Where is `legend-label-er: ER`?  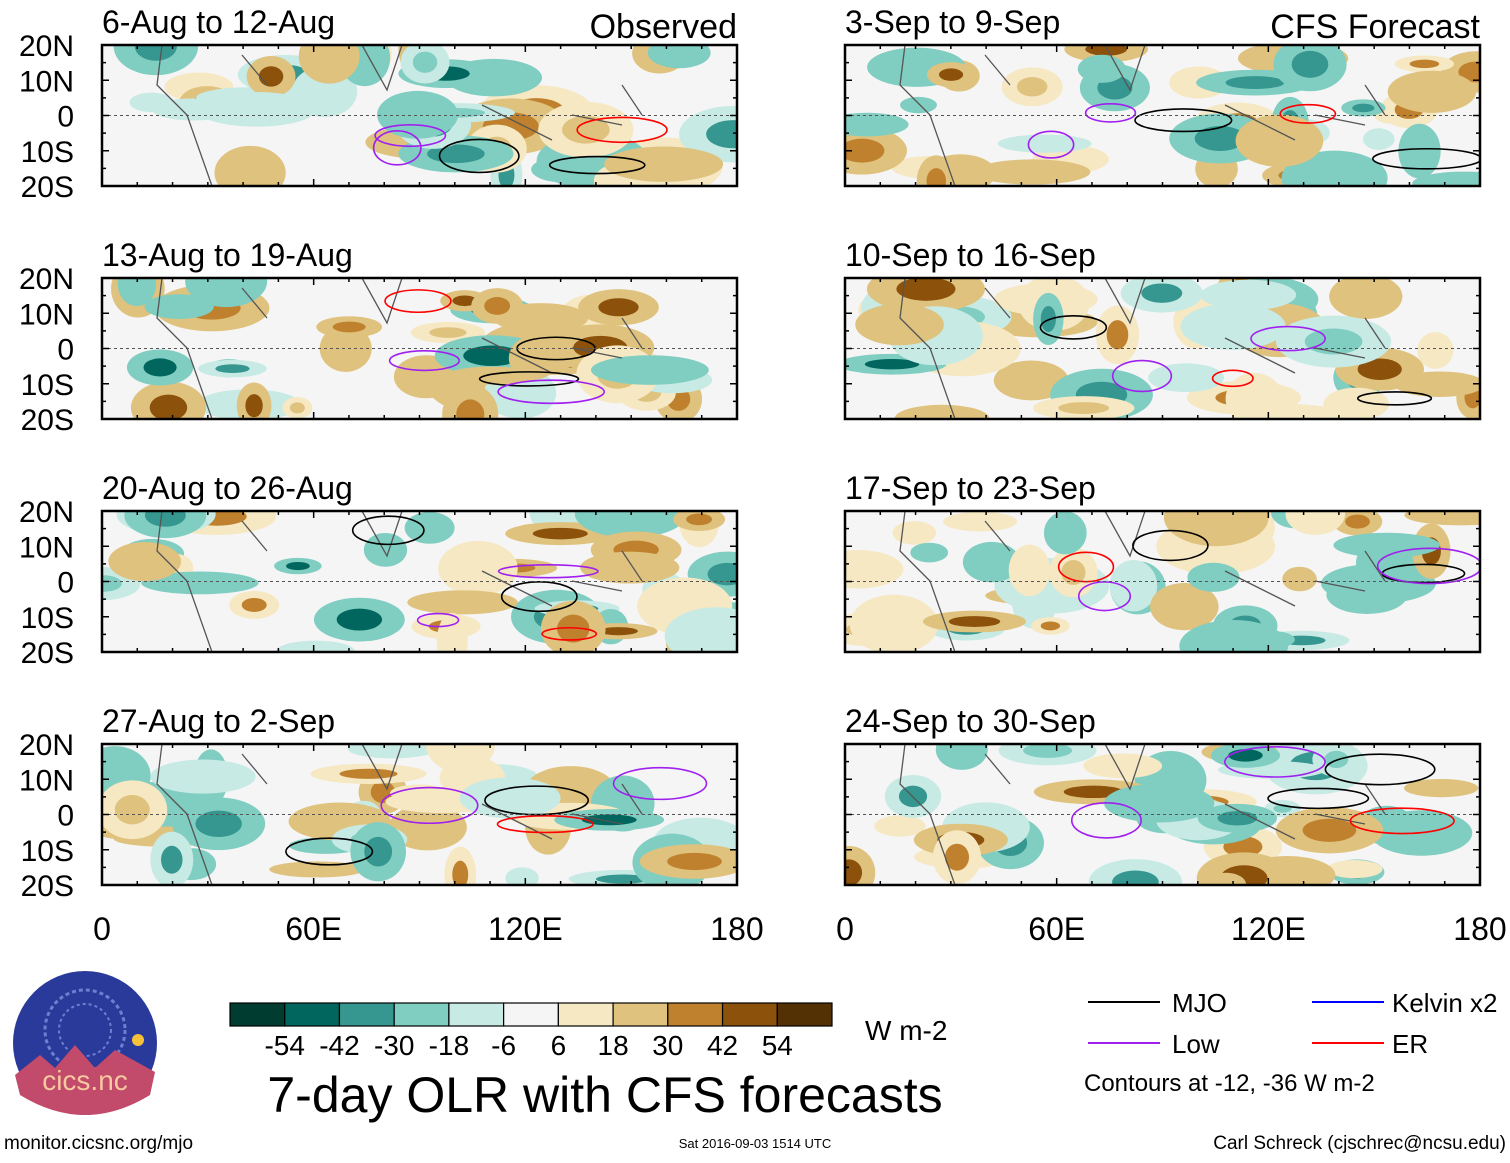 legend-label-er: ER is located at coordinates (1410, 1044).